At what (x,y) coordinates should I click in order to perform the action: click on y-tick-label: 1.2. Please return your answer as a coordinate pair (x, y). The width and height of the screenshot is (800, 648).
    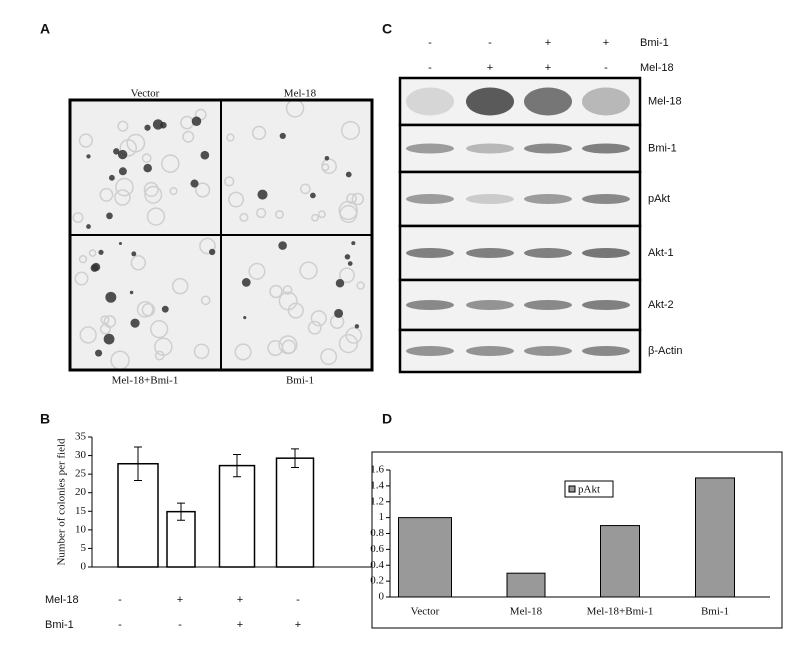
    Looking at the image, I should click on (377, 501).